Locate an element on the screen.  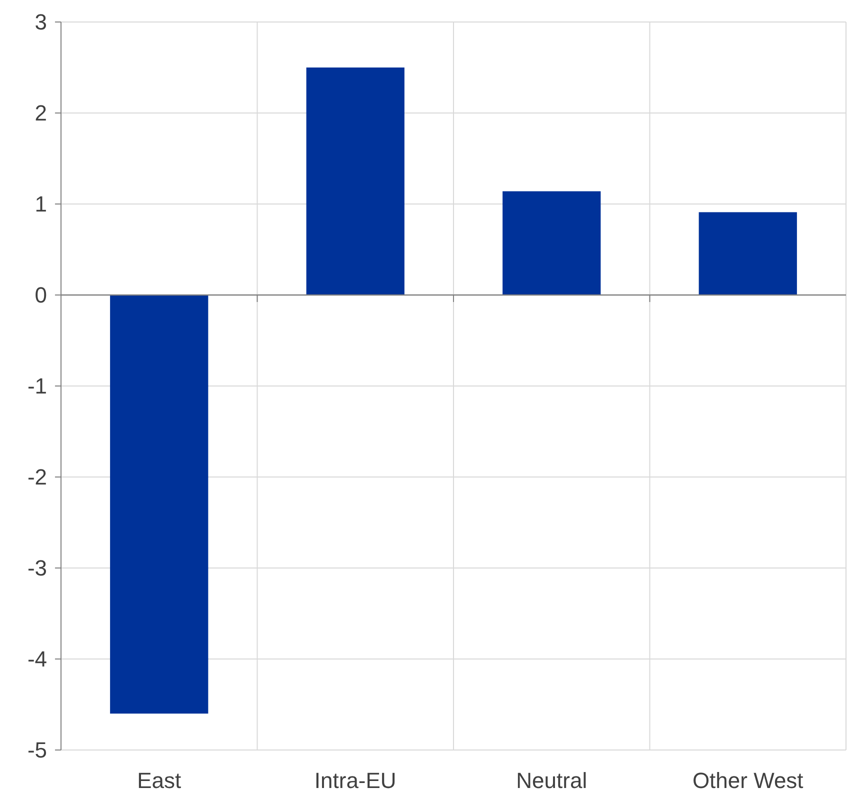
x-tick-label: Intra-EU is located at coordinates (355, 780).